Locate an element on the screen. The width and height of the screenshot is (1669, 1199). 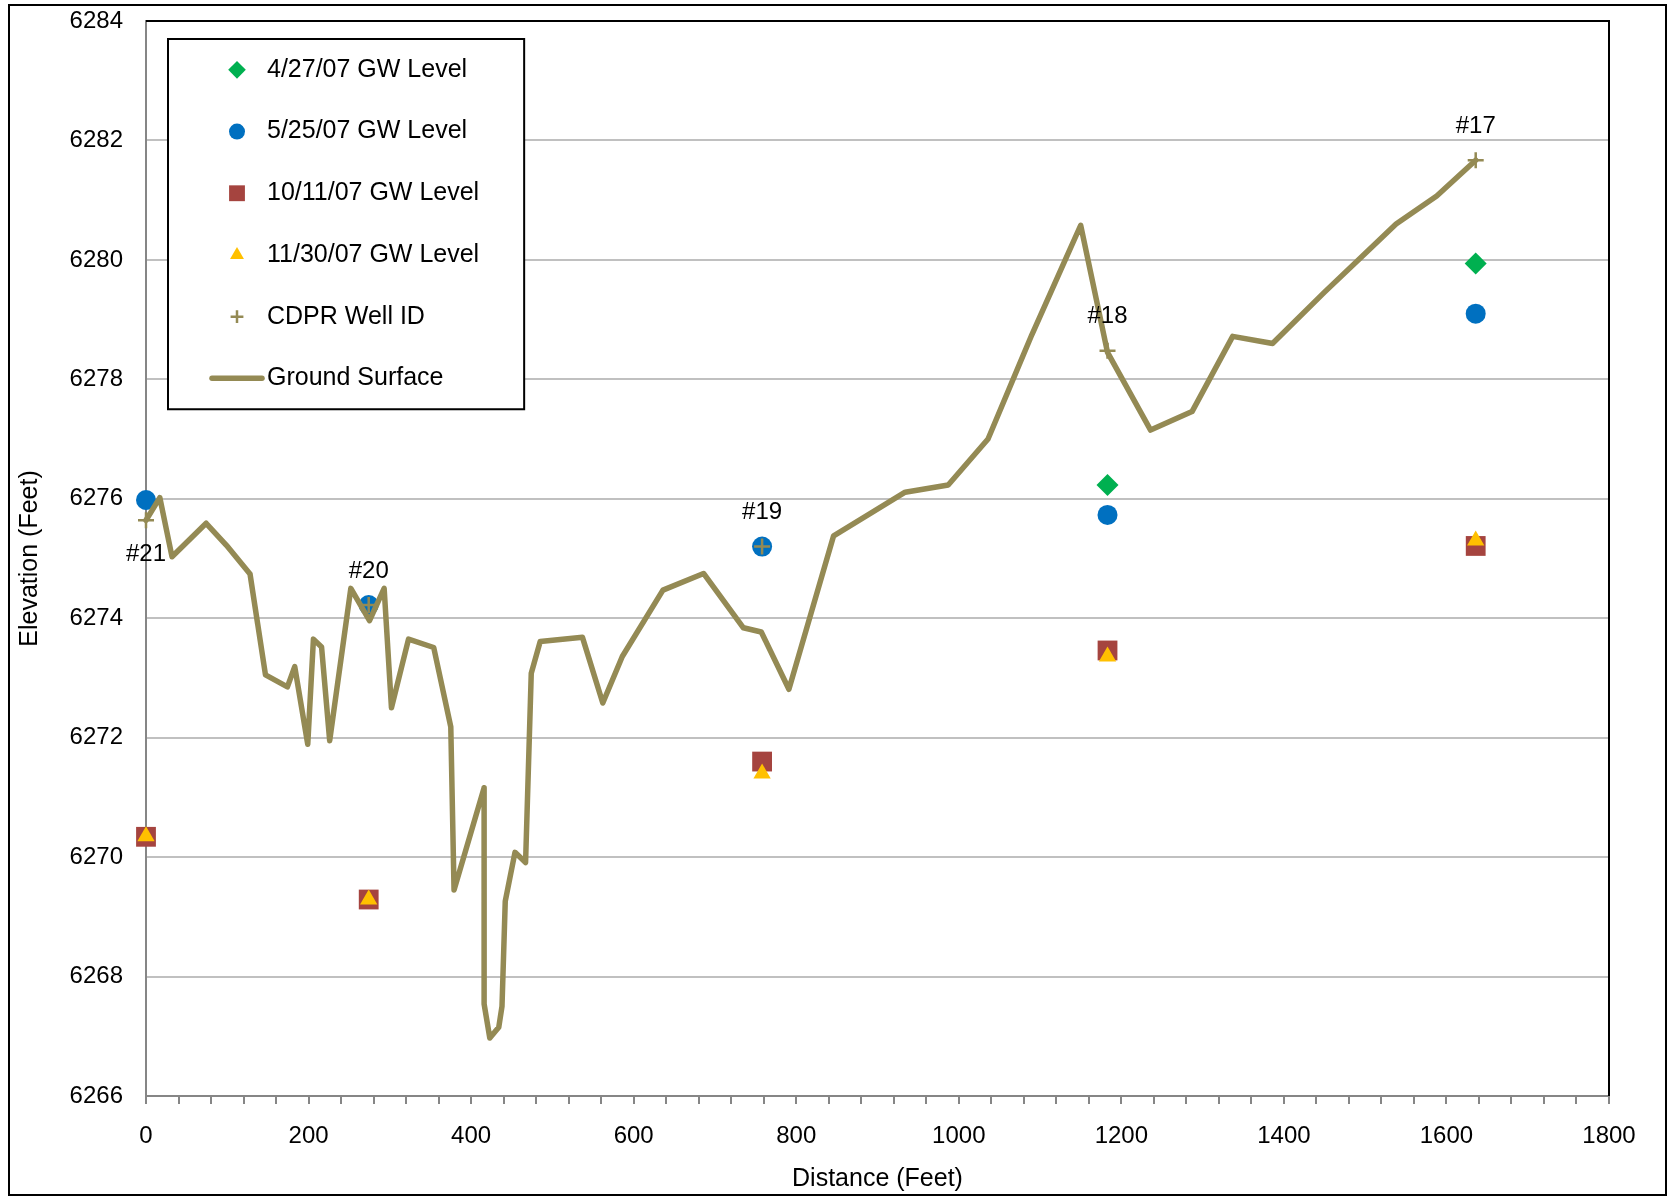
x-axis-title: Distance (Feet) is located at coordinates (877, 1176).